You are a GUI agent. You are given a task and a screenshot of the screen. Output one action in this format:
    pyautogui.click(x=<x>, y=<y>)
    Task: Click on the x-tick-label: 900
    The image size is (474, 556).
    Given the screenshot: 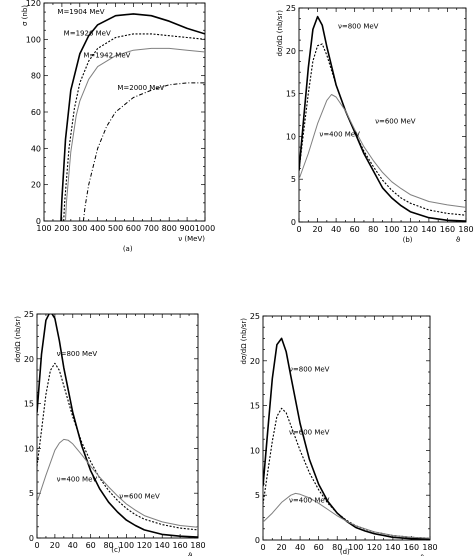 What is the action you would take?
    pyautogui.click(x=186, y=228)
    